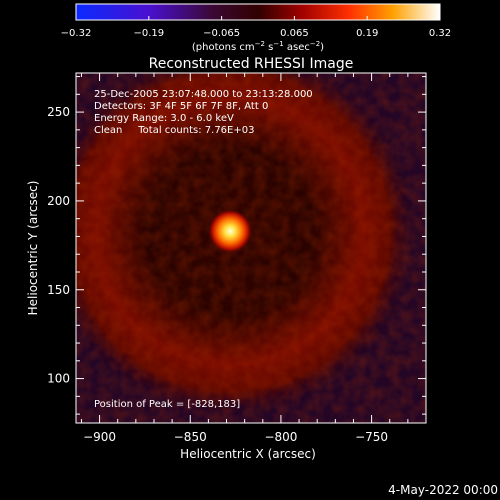 This screenshot has width=500, height=500. Describe the element at coordinates (33, 248) in the screenshot. I see `y-axis-label: Heliocentric Y (arcsec)` at that location.